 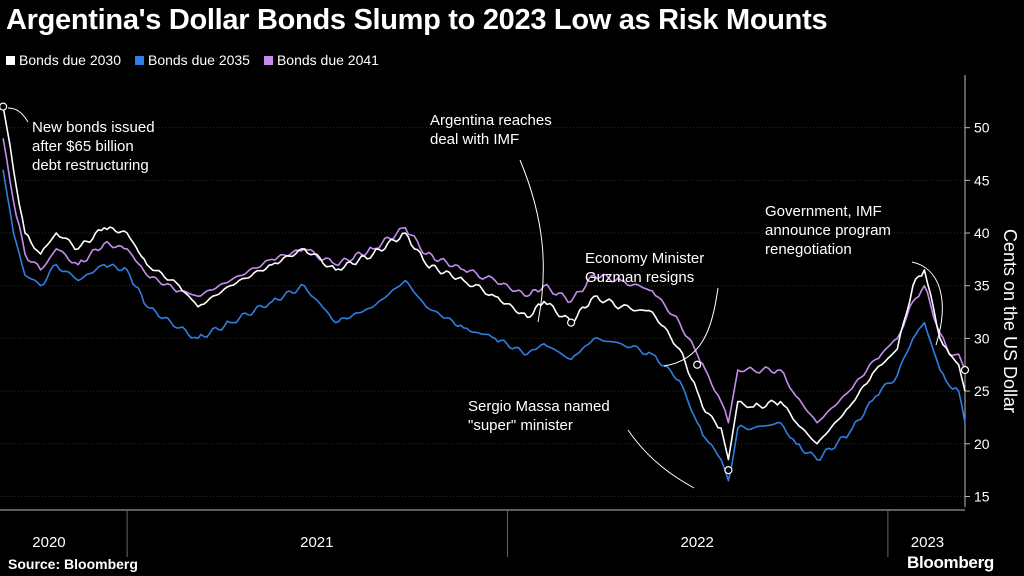 I want to click on legend-item-2035: Bonds due 2035, so click(x=192, y=60).